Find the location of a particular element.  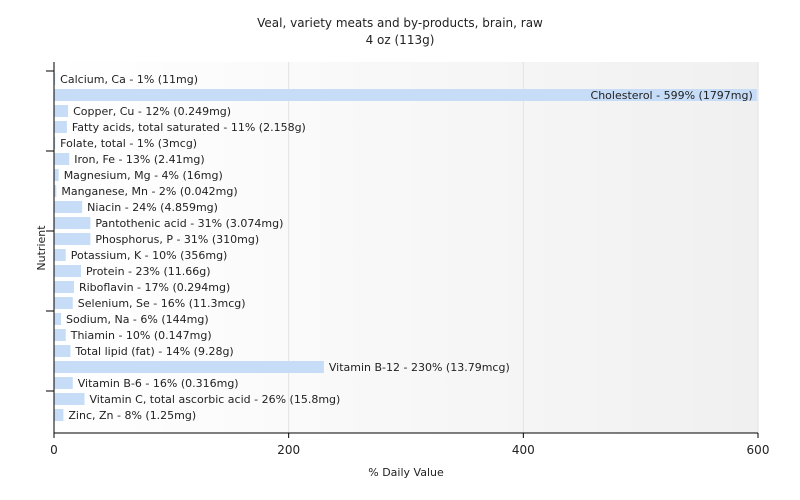

bar-label: Manganese, Mn - 2% (0.042mg) is located at coordinates (149, 191).